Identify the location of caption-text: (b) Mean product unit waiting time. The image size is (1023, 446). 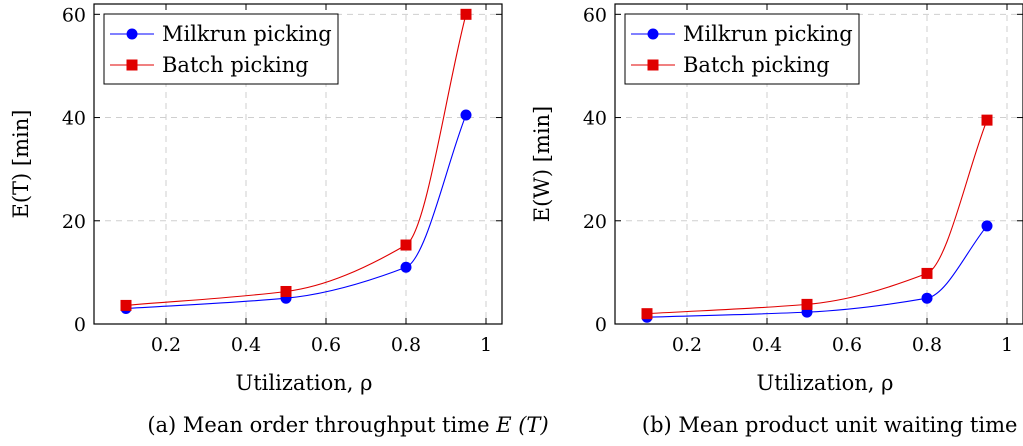
(832, 425).